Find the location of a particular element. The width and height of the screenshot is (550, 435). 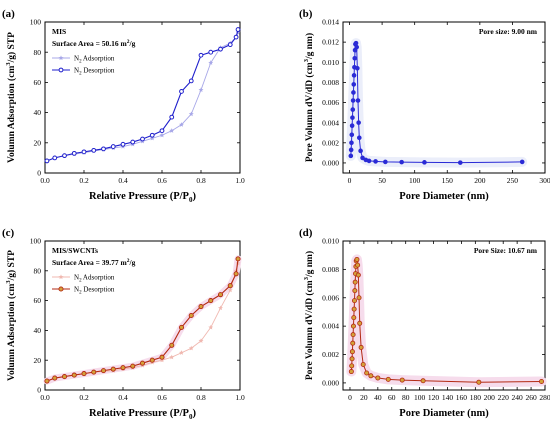

legend-label: N2 Adsorption is located at coordinates (94, 60).